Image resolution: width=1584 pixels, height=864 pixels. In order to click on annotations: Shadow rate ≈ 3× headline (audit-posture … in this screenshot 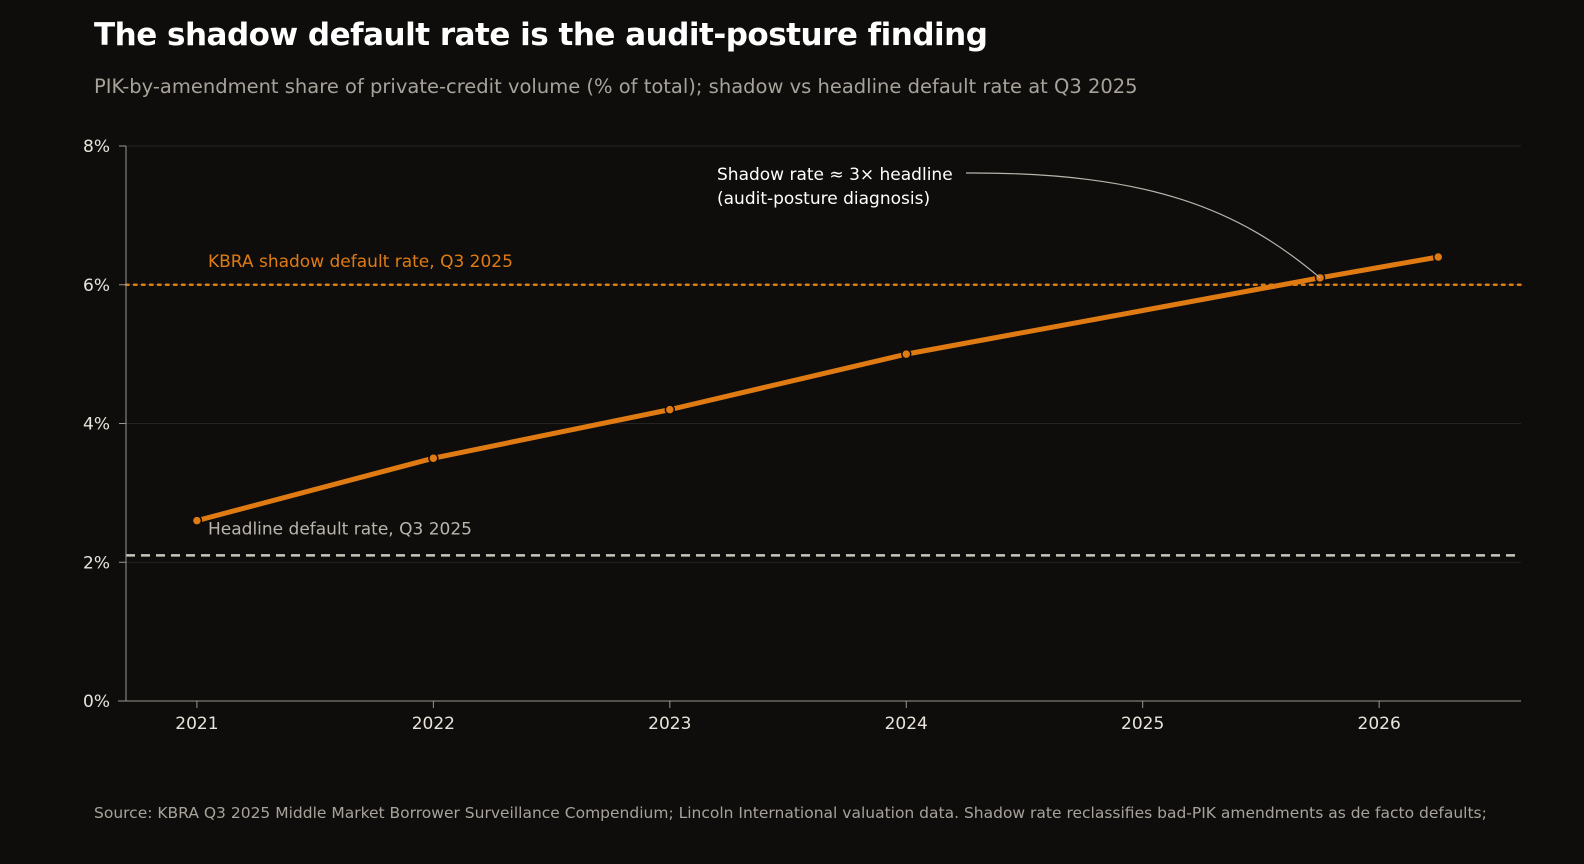, I will do `click(1019, 222)`.